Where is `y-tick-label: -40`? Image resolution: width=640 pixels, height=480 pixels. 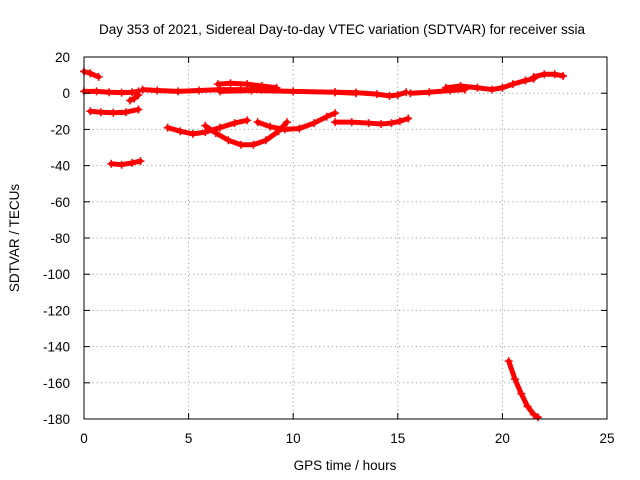
y-tick-label: -40 is located at coordinates (60, 166).